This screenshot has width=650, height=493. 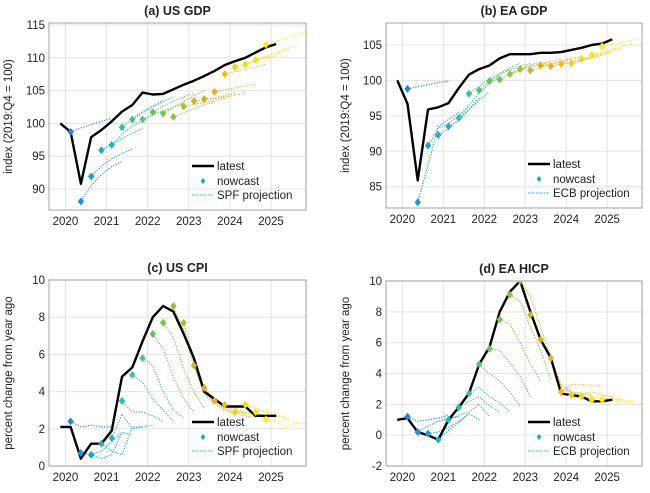 What do you see at coordinates (42, 467) in the screenshot?
I see `y-tick-label: 0` at bounding box center [42, 467].